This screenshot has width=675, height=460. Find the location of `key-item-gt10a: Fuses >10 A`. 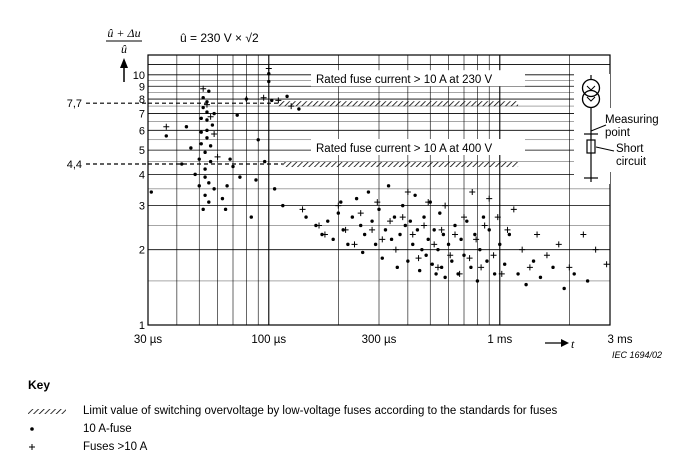

key-item-gt10a: Fuses >10 A is located at coordinates (348, 447).